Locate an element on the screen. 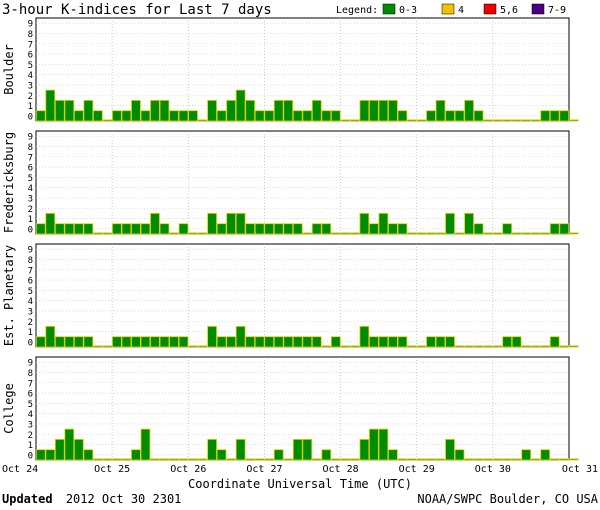 This screenshot has height=510, width=600. panel-label: Boulder is located at coordinates (9, 69).